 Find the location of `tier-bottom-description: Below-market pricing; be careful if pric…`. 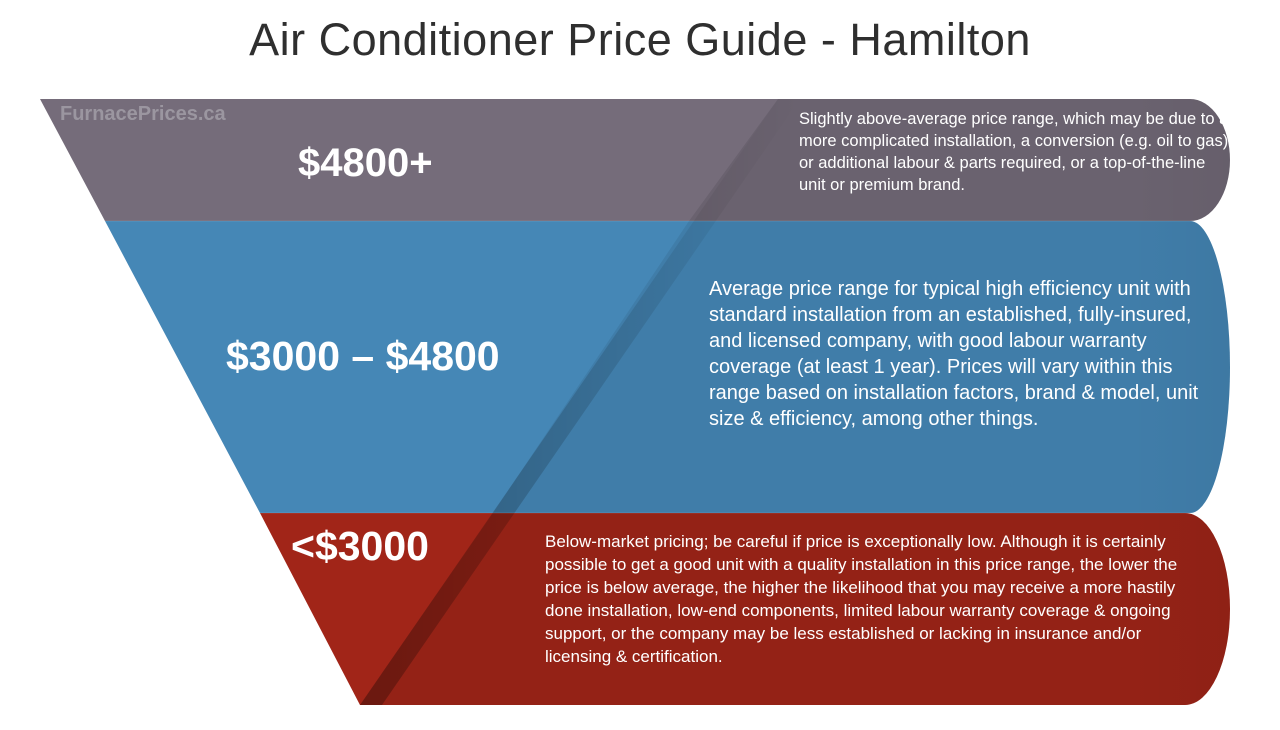

tier-bottom-description: Below-market pricing; be careful if pric… is located at coordinates (861, 599).